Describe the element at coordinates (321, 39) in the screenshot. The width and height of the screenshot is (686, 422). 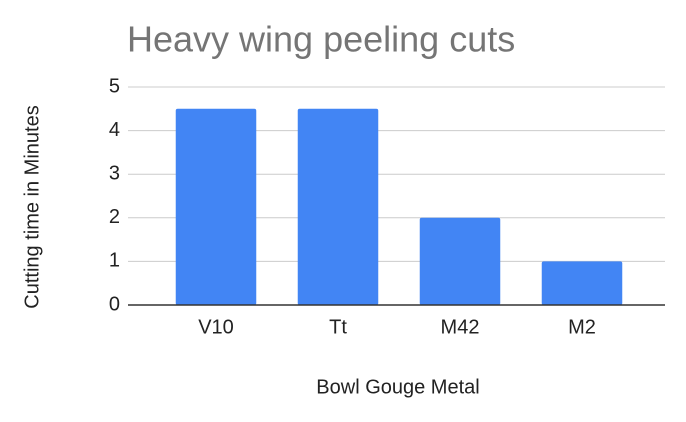
I see `chart-title: Heavy wing peeling cuts` at that location.